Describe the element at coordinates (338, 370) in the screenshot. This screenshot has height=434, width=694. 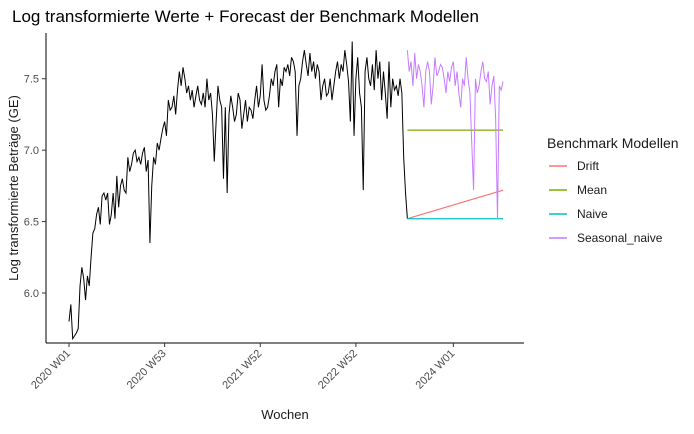
I see `x-tick-label: 2022 W52` at that location.